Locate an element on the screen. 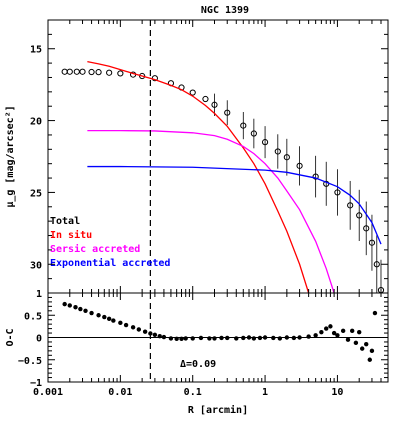 This screenshot has height=421, width=409. y-tick-label: 15 is located at coordinates (36, 50).